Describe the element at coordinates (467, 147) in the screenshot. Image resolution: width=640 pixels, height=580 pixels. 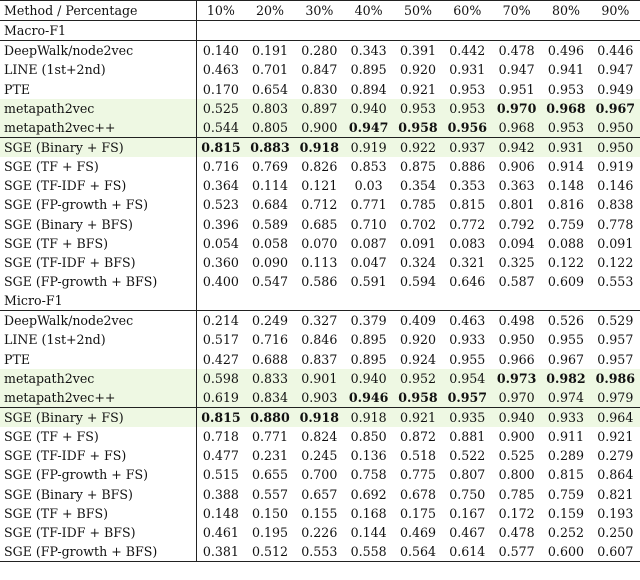
I see `score-cell: 0.937` at that location.